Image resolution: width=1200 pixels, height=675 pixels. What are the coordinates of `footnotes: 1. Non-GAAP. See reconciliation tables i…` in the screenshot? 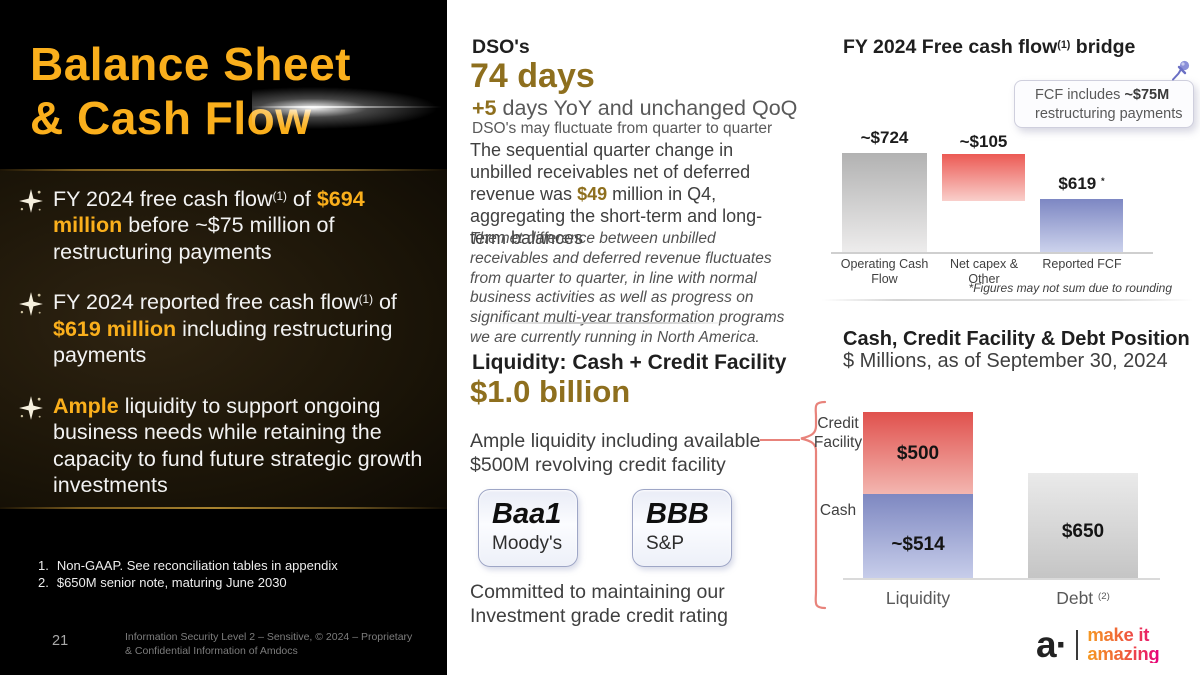 It's located at (228, 575).